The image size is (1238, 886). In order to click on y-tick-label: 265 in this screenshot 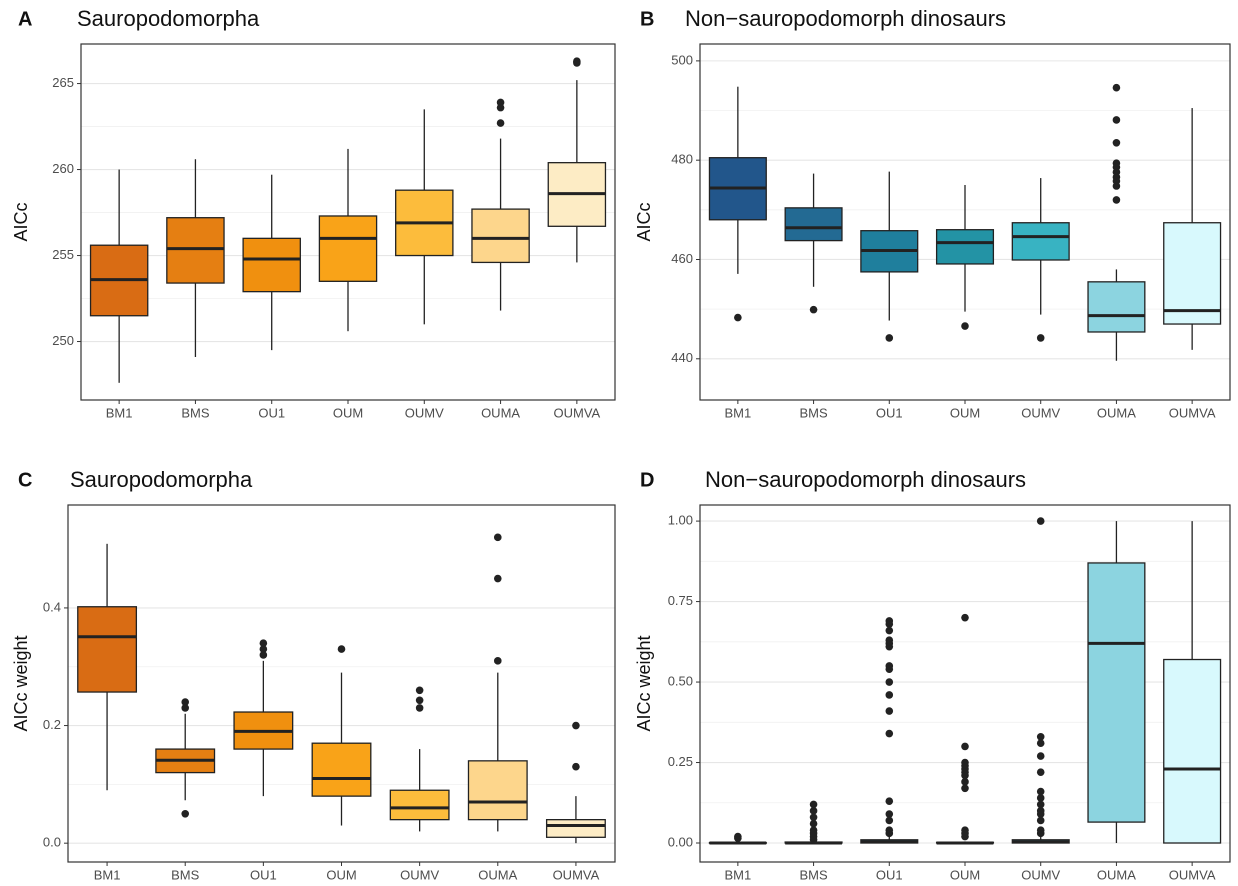, I will do `click(63, 82)`.